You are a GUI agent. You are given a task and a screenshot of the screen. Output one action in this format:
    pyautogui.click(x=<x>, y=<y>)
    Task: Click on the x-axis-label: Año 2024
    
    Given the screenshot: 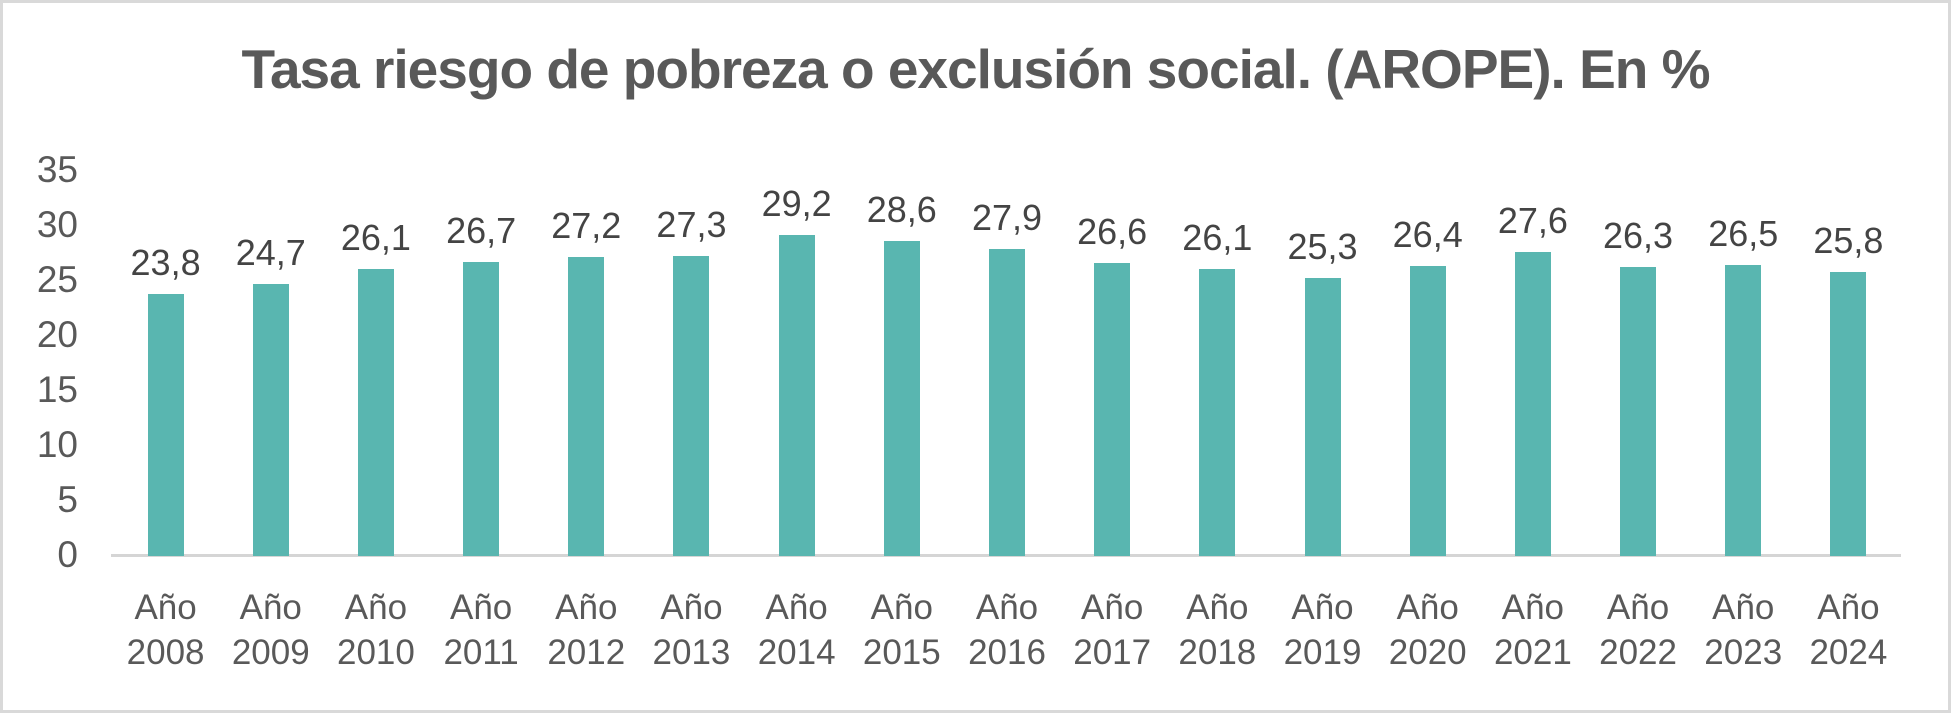 What is the action you would take?
    pyautogui.click(x=1848, y=630)
    